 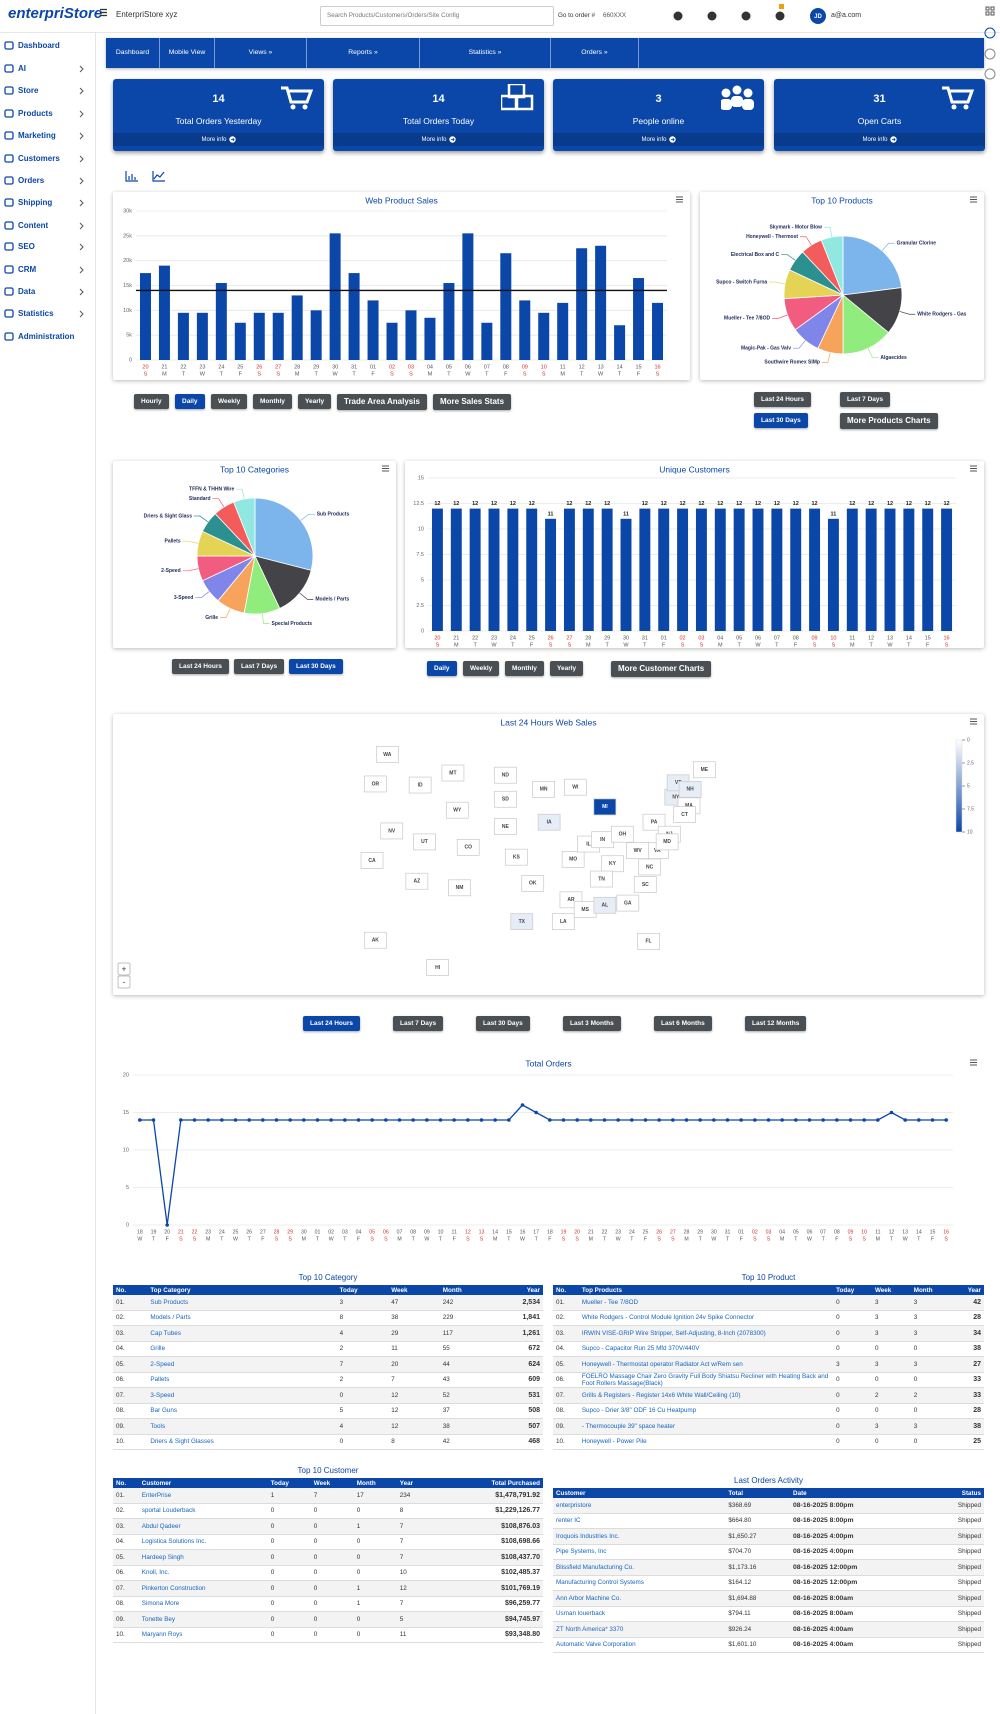 What do you see at coordinates (706, 1411) in the screenshot?
I see `table-cell: Supco - Drier 3/8" ODF 16 Cu Heatpump` at bounding box center [706, 1411].